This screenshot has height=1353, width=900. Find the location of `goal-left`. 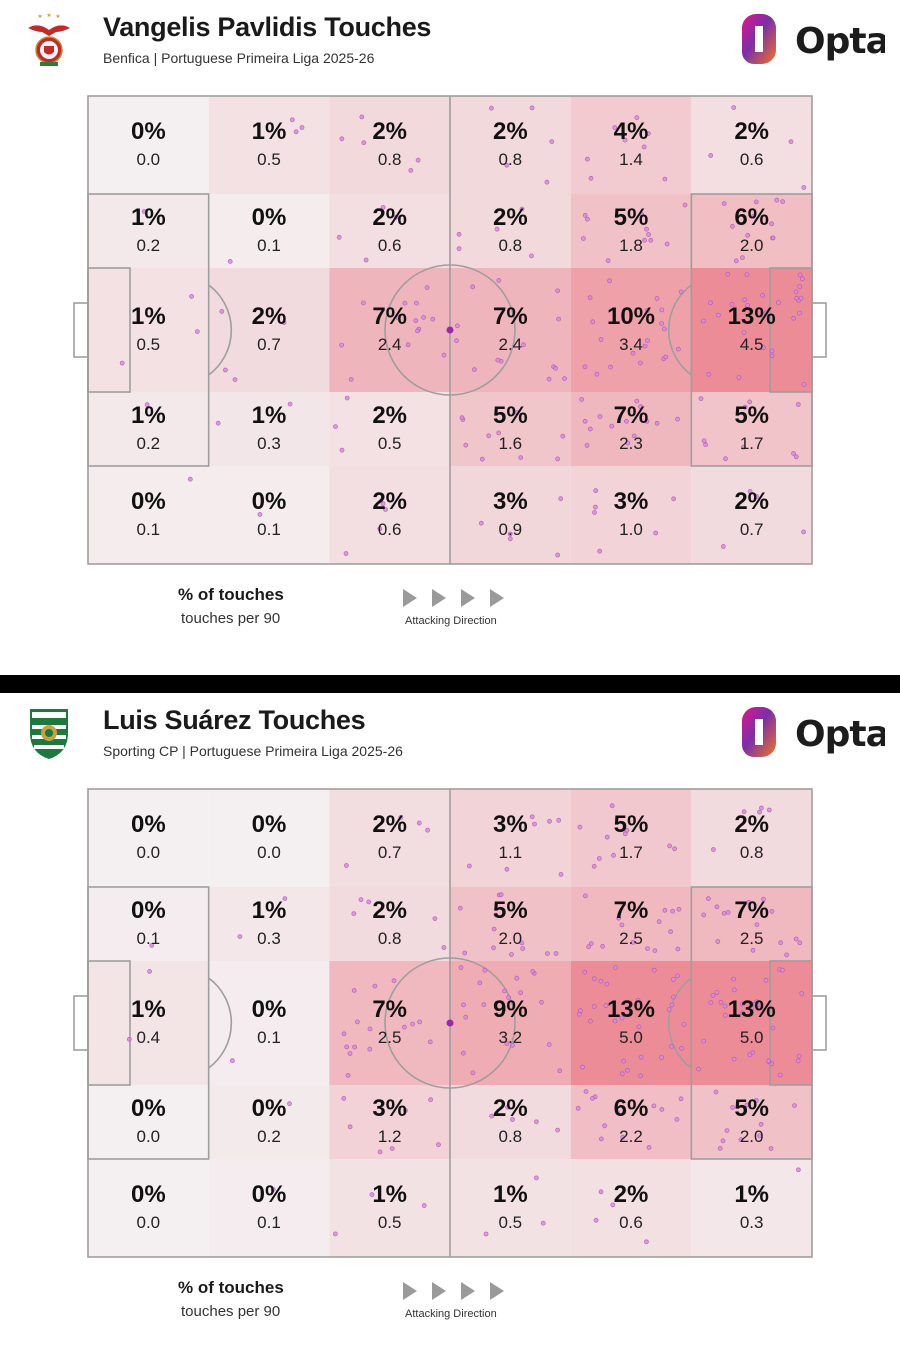

goal-left is located at coordinates (81, 330).